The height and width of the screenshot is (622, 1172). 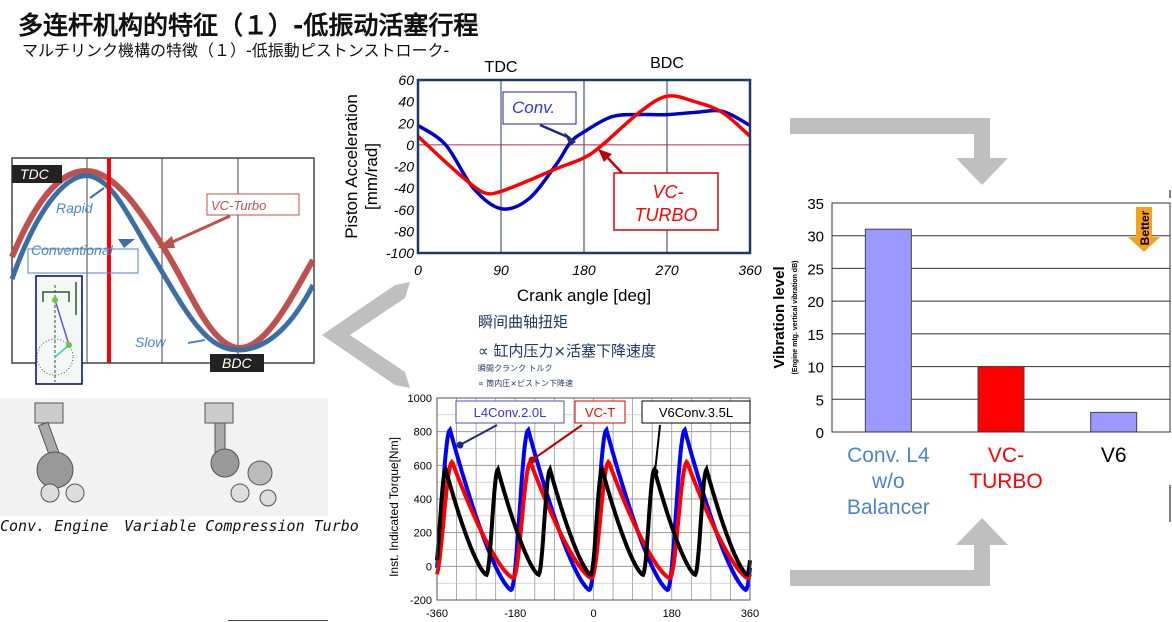 I want to click on slow-label: Slow, so click(x=150, y=342).